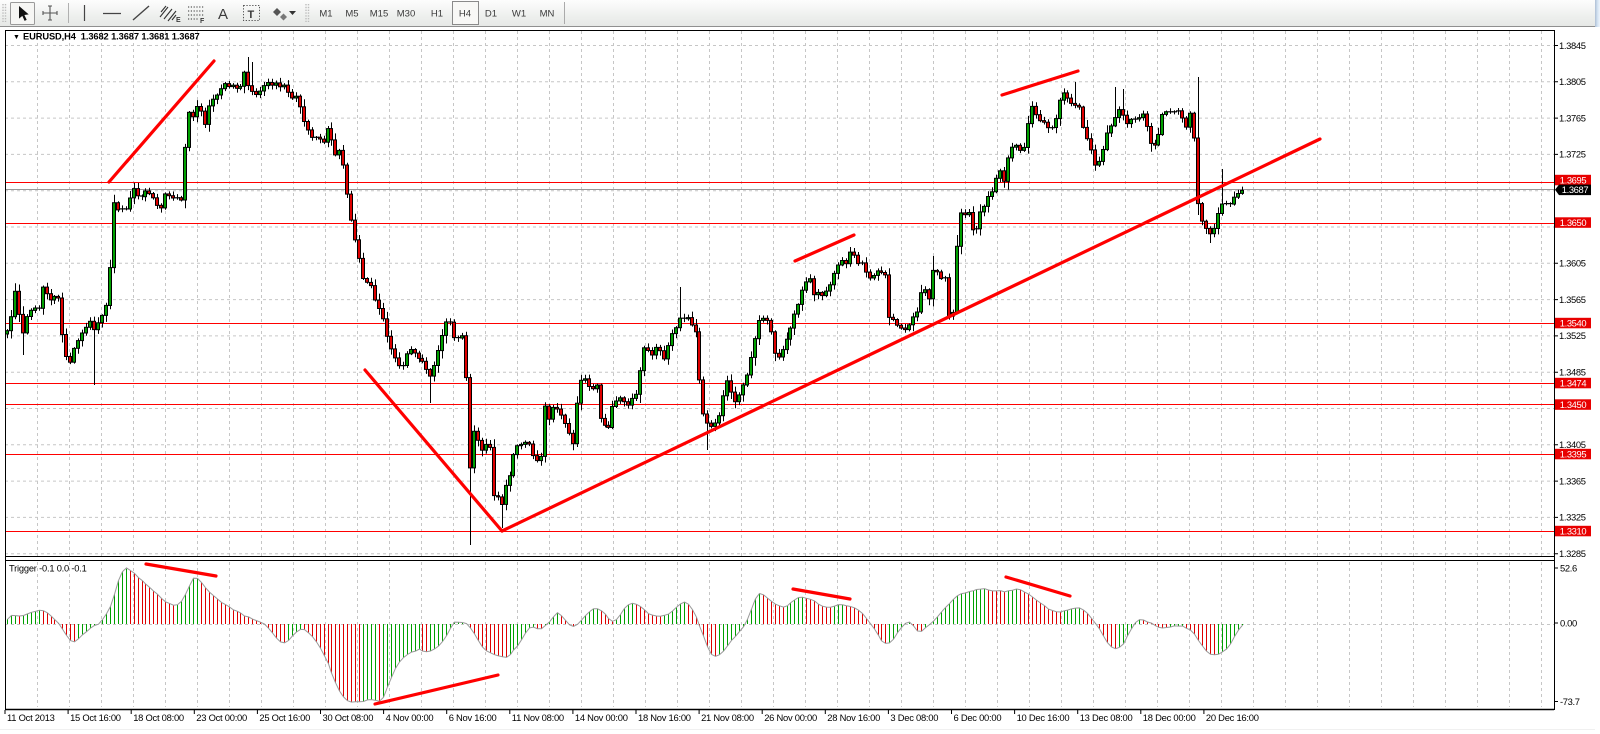 The height and width of the screenshot is (734, 1600). I want to click on svg-text: 1.3565, so click(1572, 299).